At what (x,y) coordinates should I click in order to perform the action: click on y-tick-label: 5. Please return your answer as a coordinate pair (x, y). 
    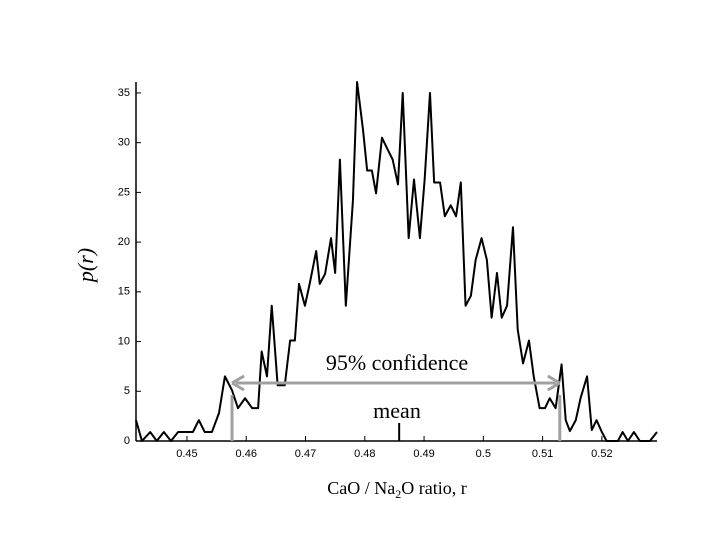
    Looking at the image, I should click on (127, 391).